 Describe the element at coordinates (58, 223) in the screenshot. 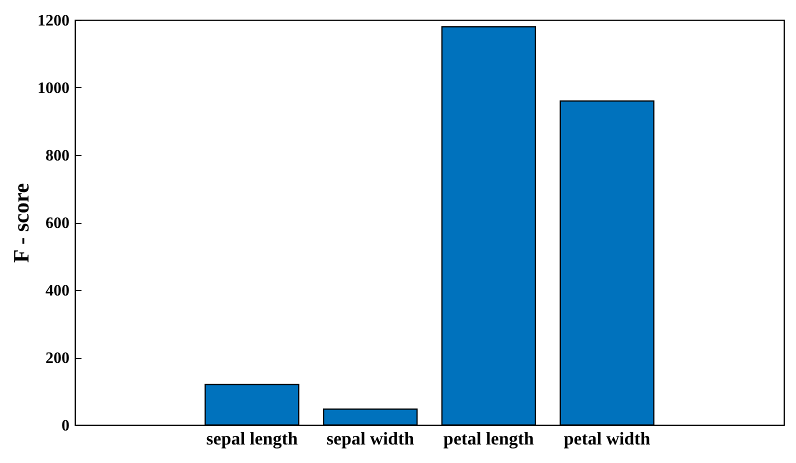

I see `y-tick-label: 600` at that location.